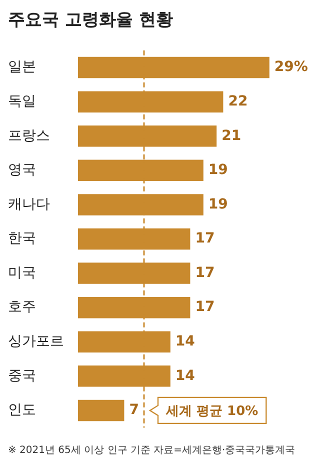 The height and width of the screenshot is (474, 320). I want to click on y-tick-label: 중국, so click(22, 376).